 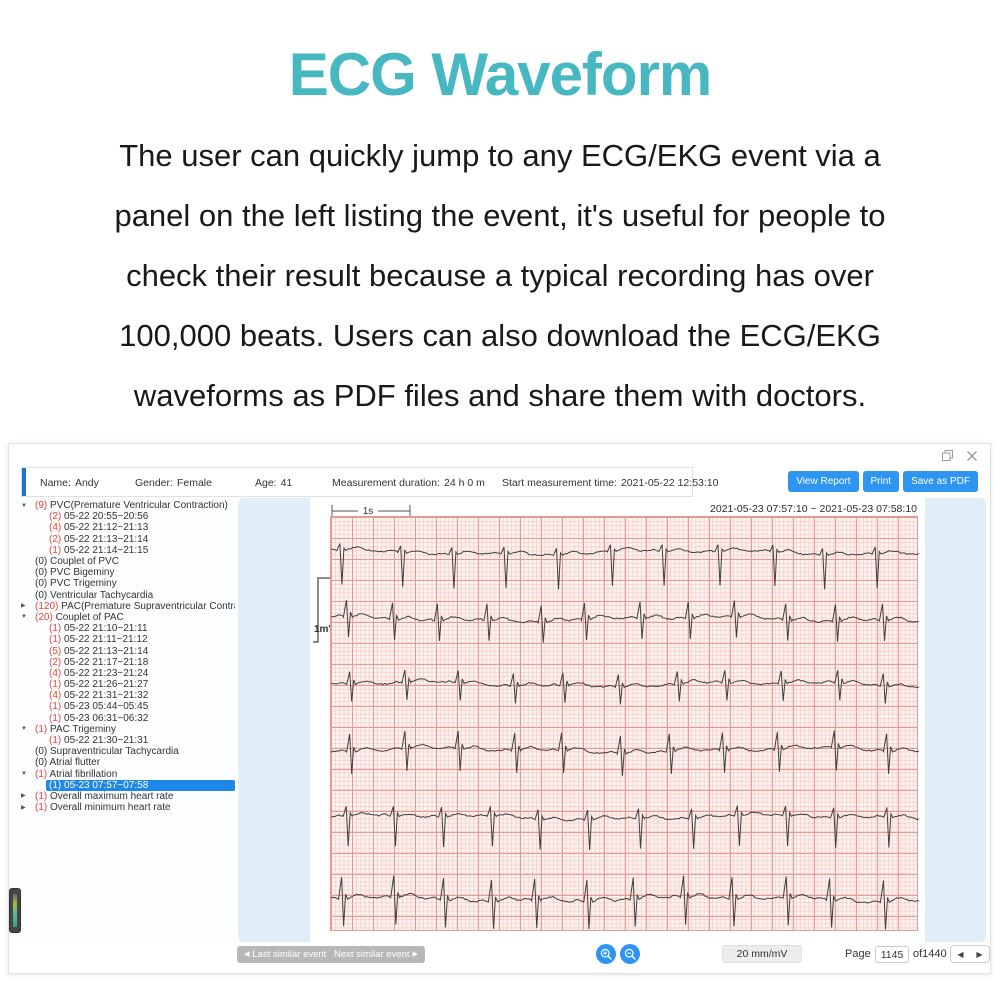 I want to click on field-label: Age:, so click(x=266, y=483).